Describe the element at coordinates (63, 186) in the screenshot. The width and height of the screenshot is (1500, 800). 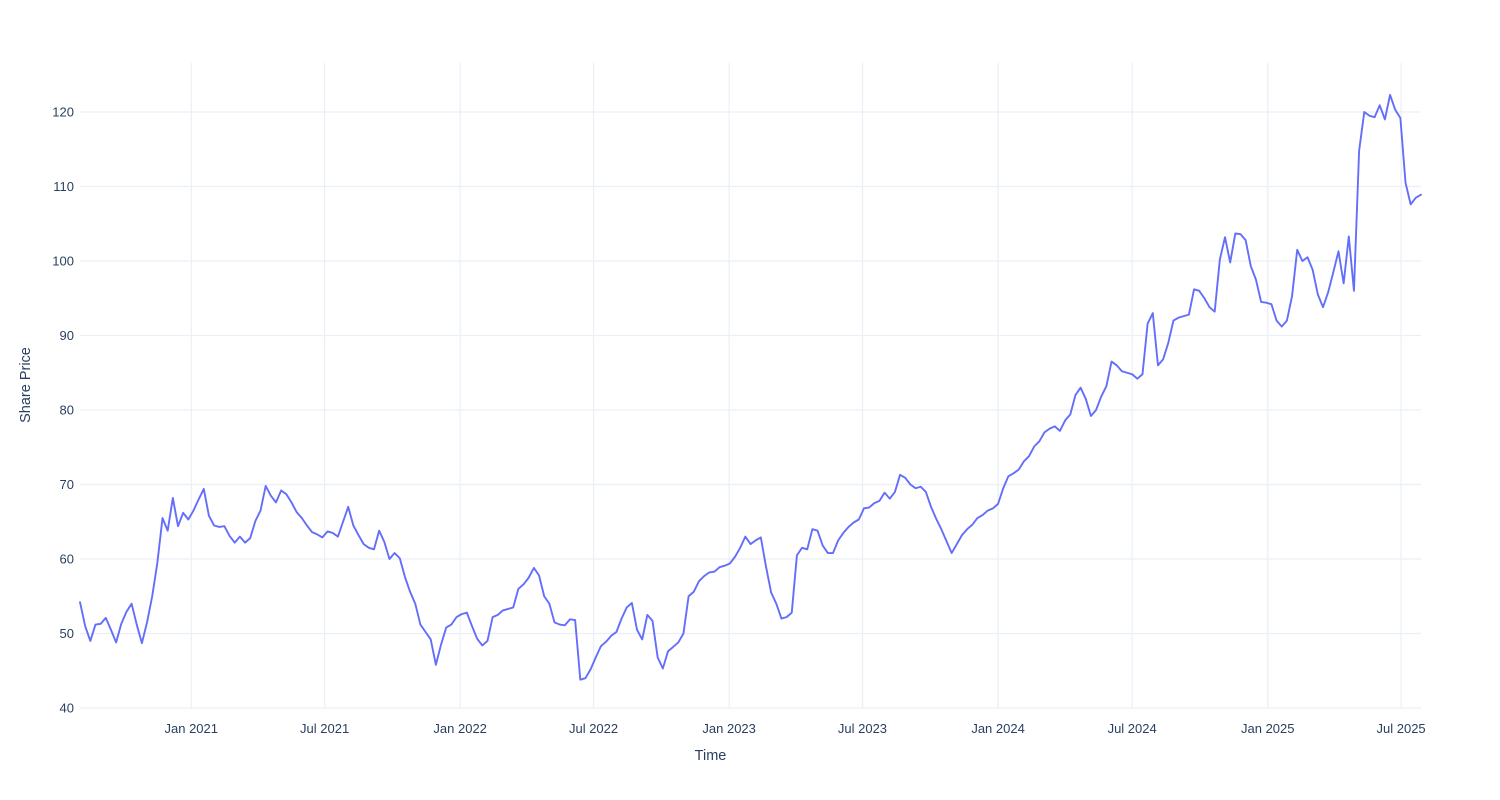
I see `y-tick-label: 110` at that location.